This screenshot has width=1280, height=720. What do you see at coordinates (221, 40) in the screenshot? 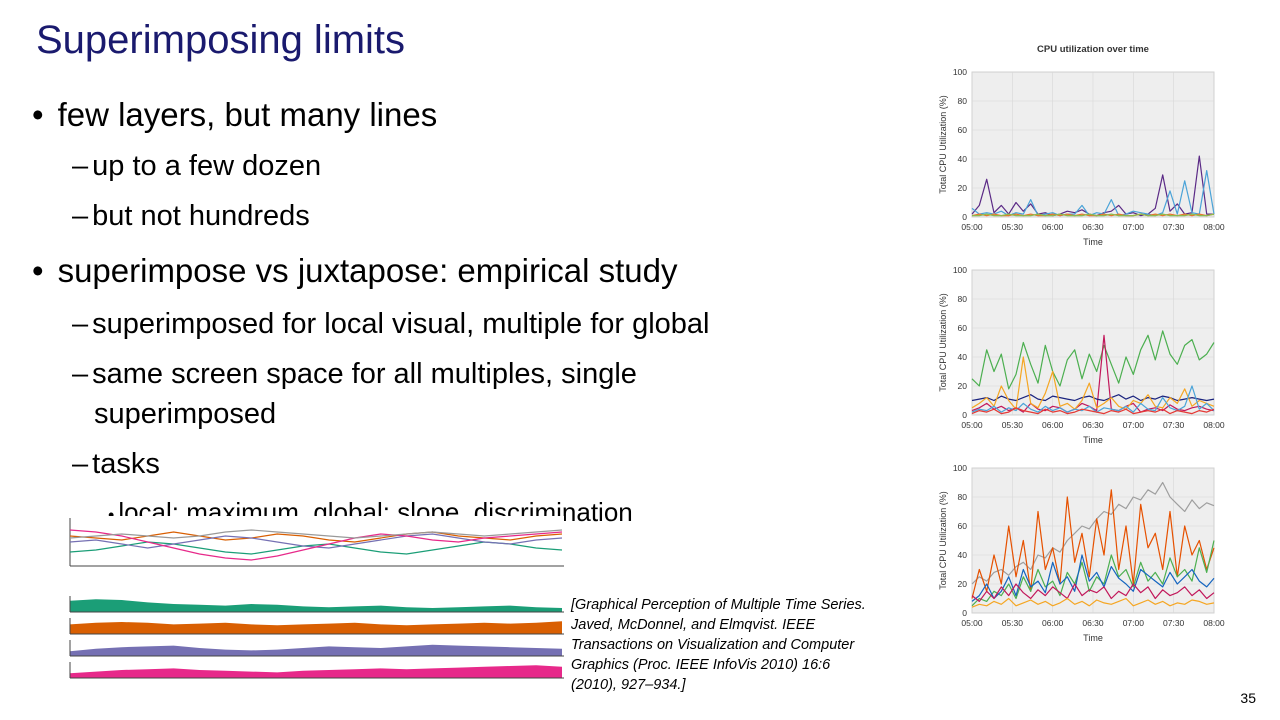
I see `slide-title: Superimposing limits` at bounding box center [221, 40].